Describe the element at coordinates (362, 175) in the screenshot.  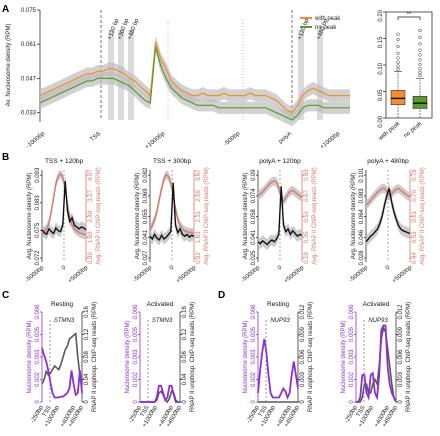
I see `y-tick-label: 0.101` at that location.